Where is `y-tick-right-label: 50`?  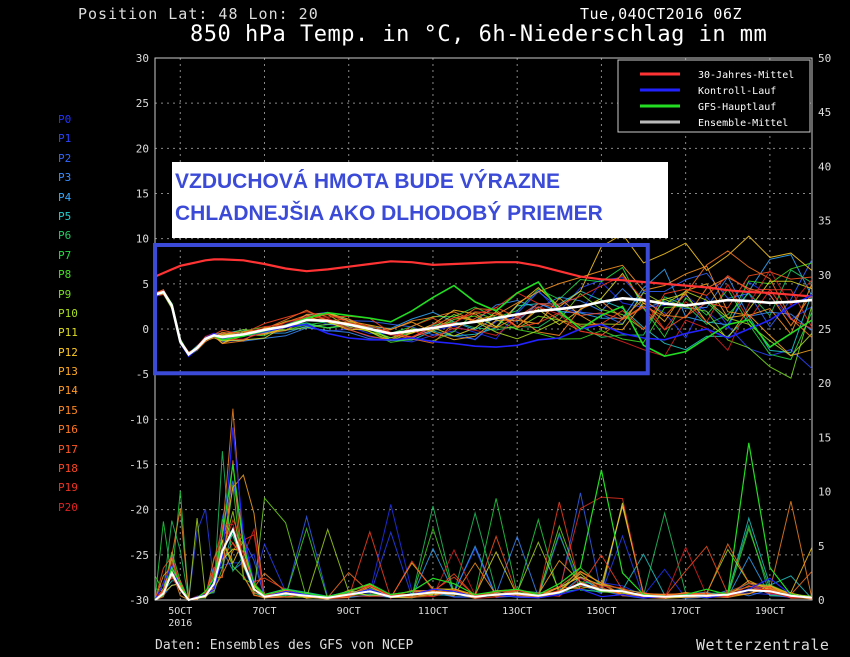
y-tick-right-label: 50 is located at coordinates (824, 58).